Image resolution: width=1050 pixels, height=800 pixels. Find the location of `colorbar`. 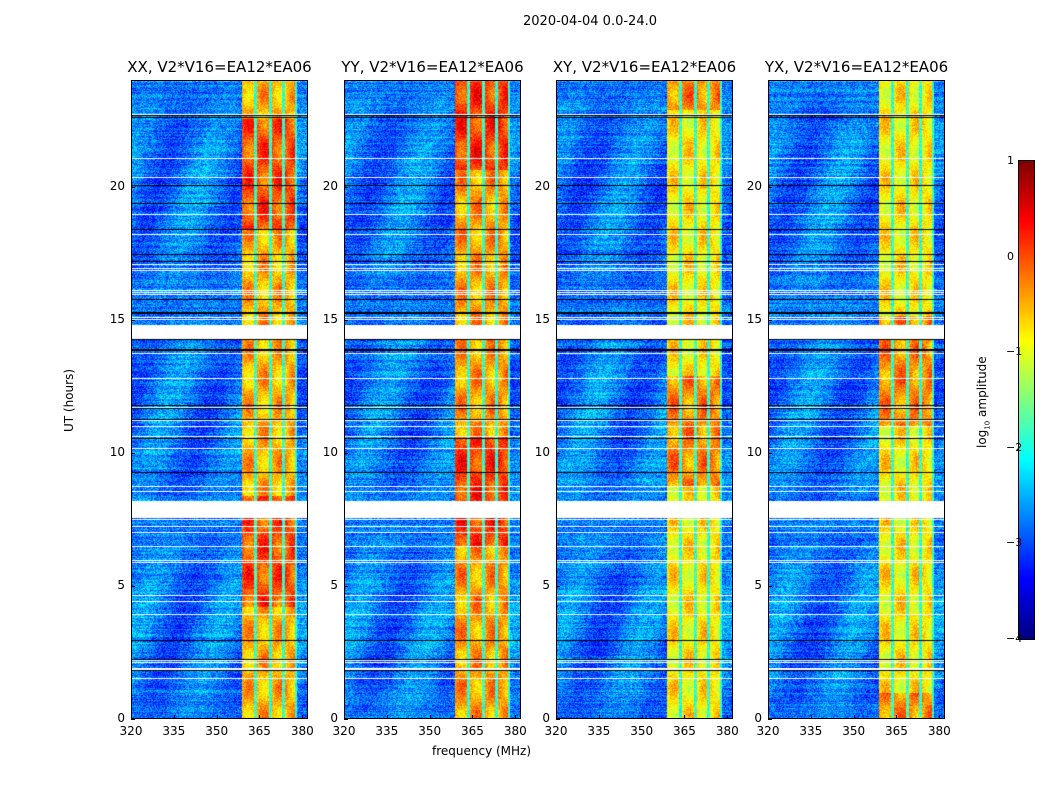

colorbar is located at coordinates (1026, 400).